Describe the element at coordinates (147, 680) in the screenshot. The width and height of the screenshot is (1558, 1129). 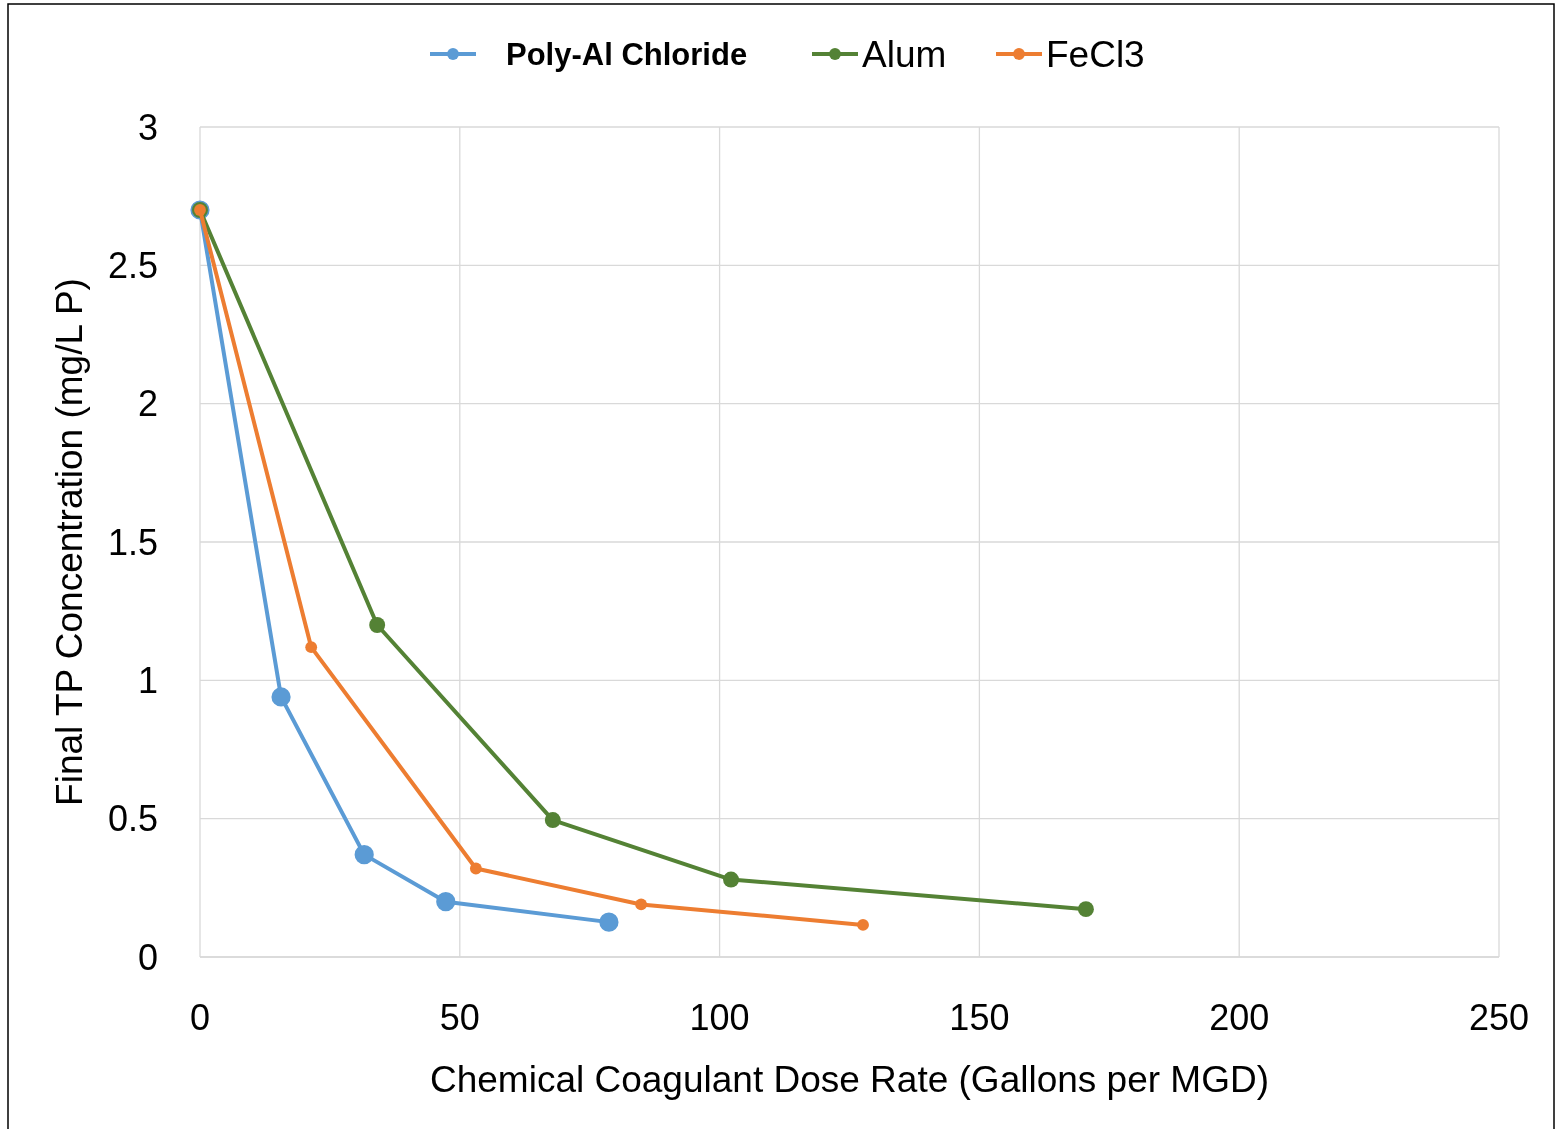
I see `y-tick-label: 1` at that location.